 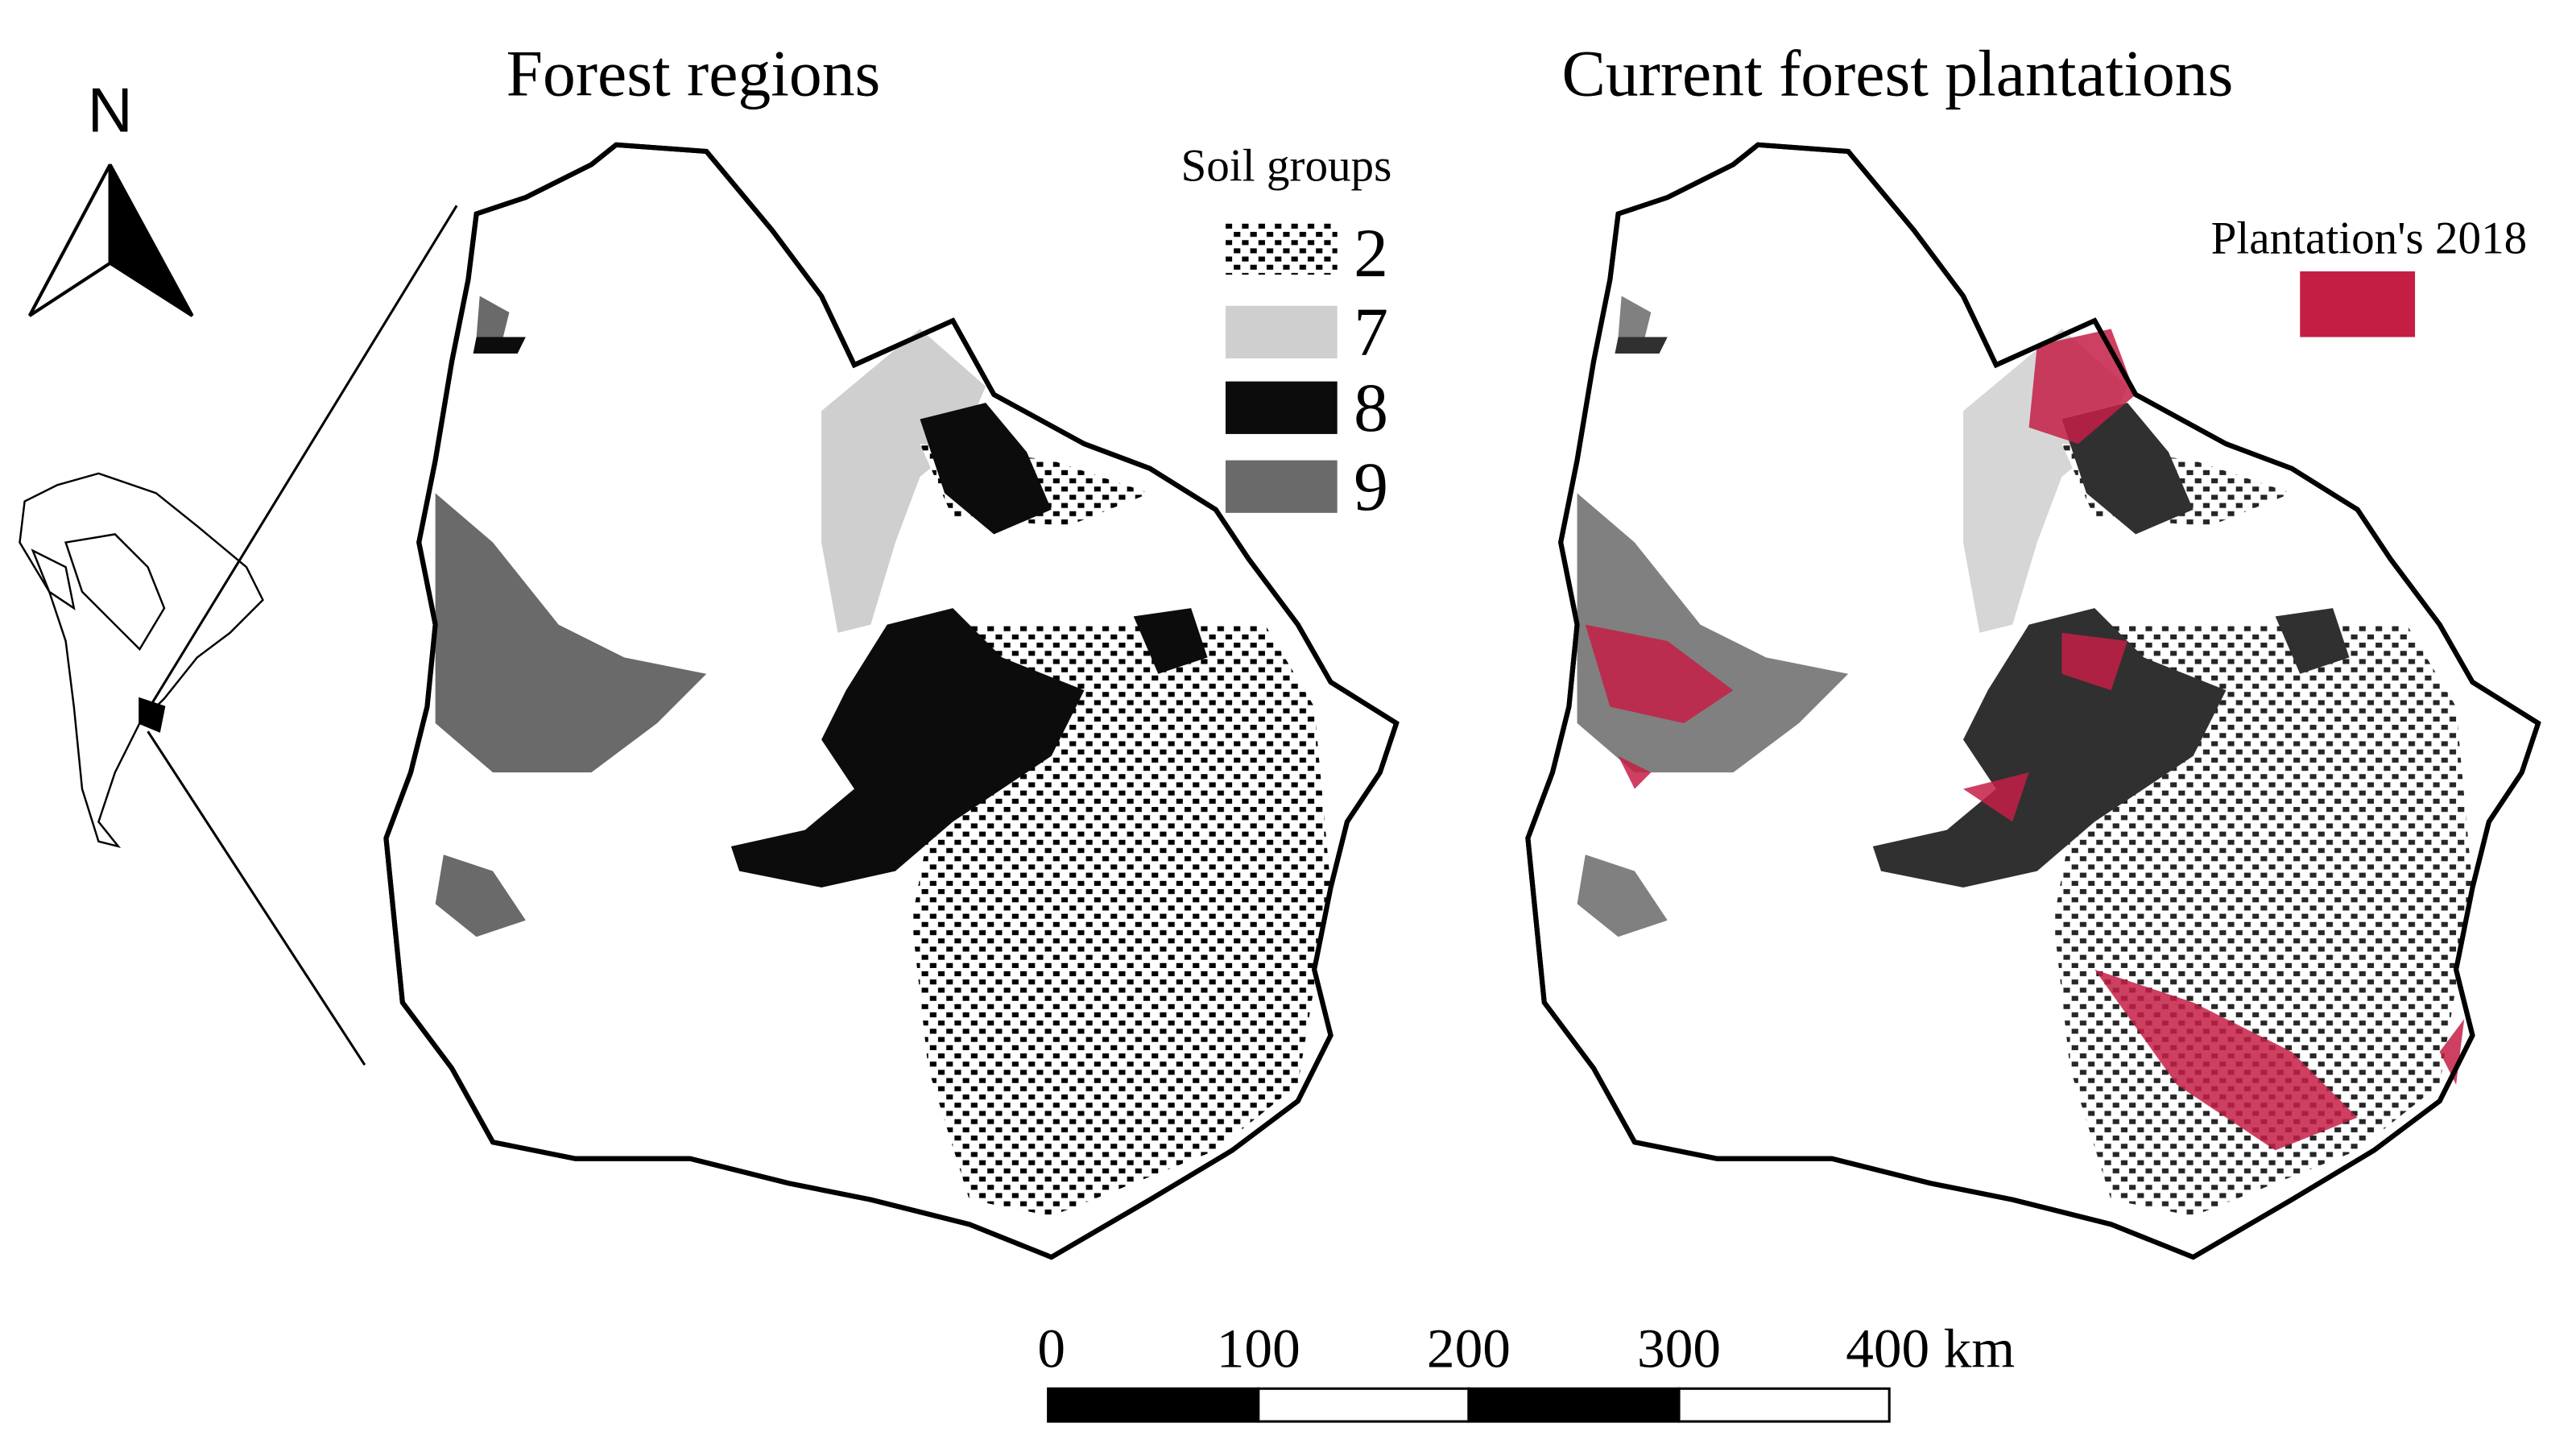 I want to click on inset-map, so click(x=141, y=660).